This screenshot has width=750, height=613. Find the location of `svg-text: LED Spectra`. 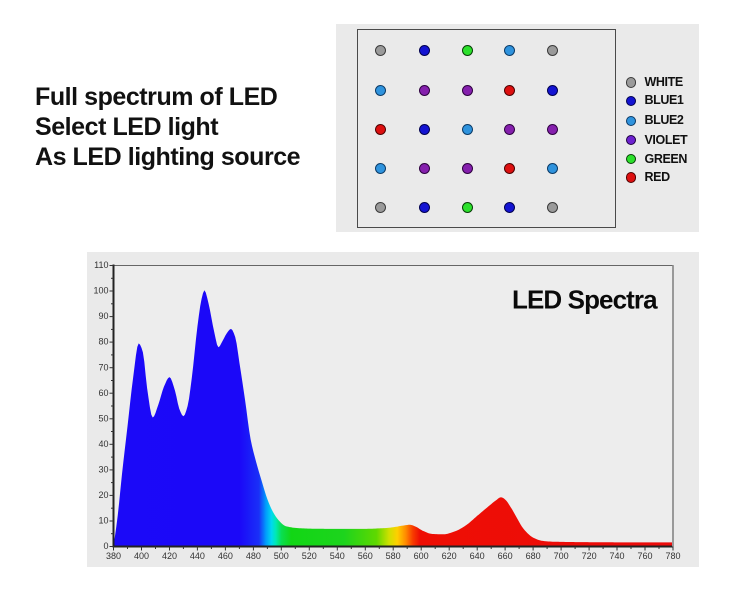

svg-text: LED Spectra is located at coordinates (585, 300).